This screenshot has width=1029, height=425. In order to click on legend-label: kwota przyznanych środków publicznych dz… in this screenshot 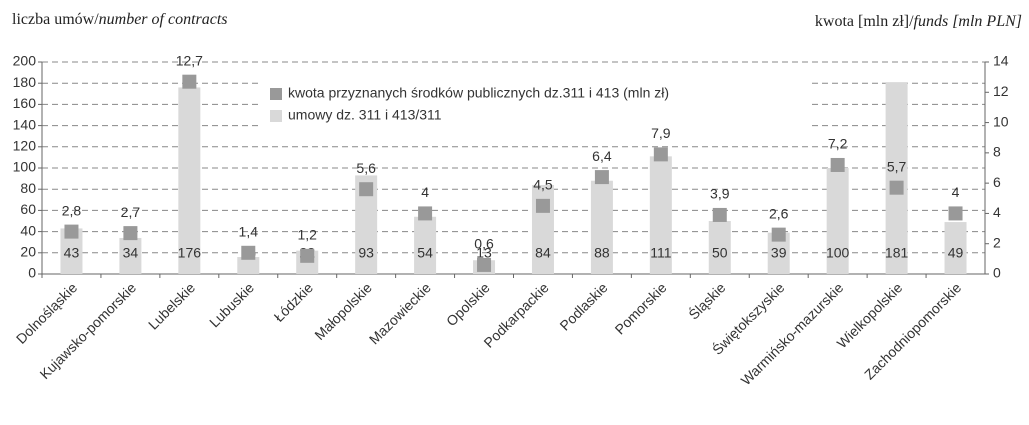, I will do `click(478, 93)`.